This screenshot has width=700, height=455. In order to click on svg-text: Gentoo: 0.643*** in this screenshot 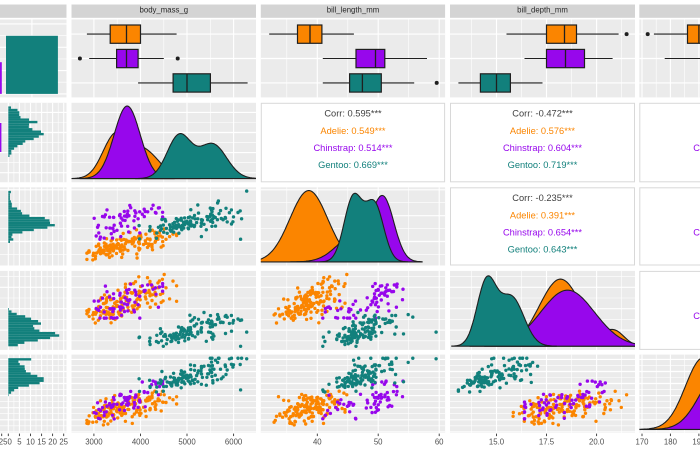, I will do `click(543, 249)`.